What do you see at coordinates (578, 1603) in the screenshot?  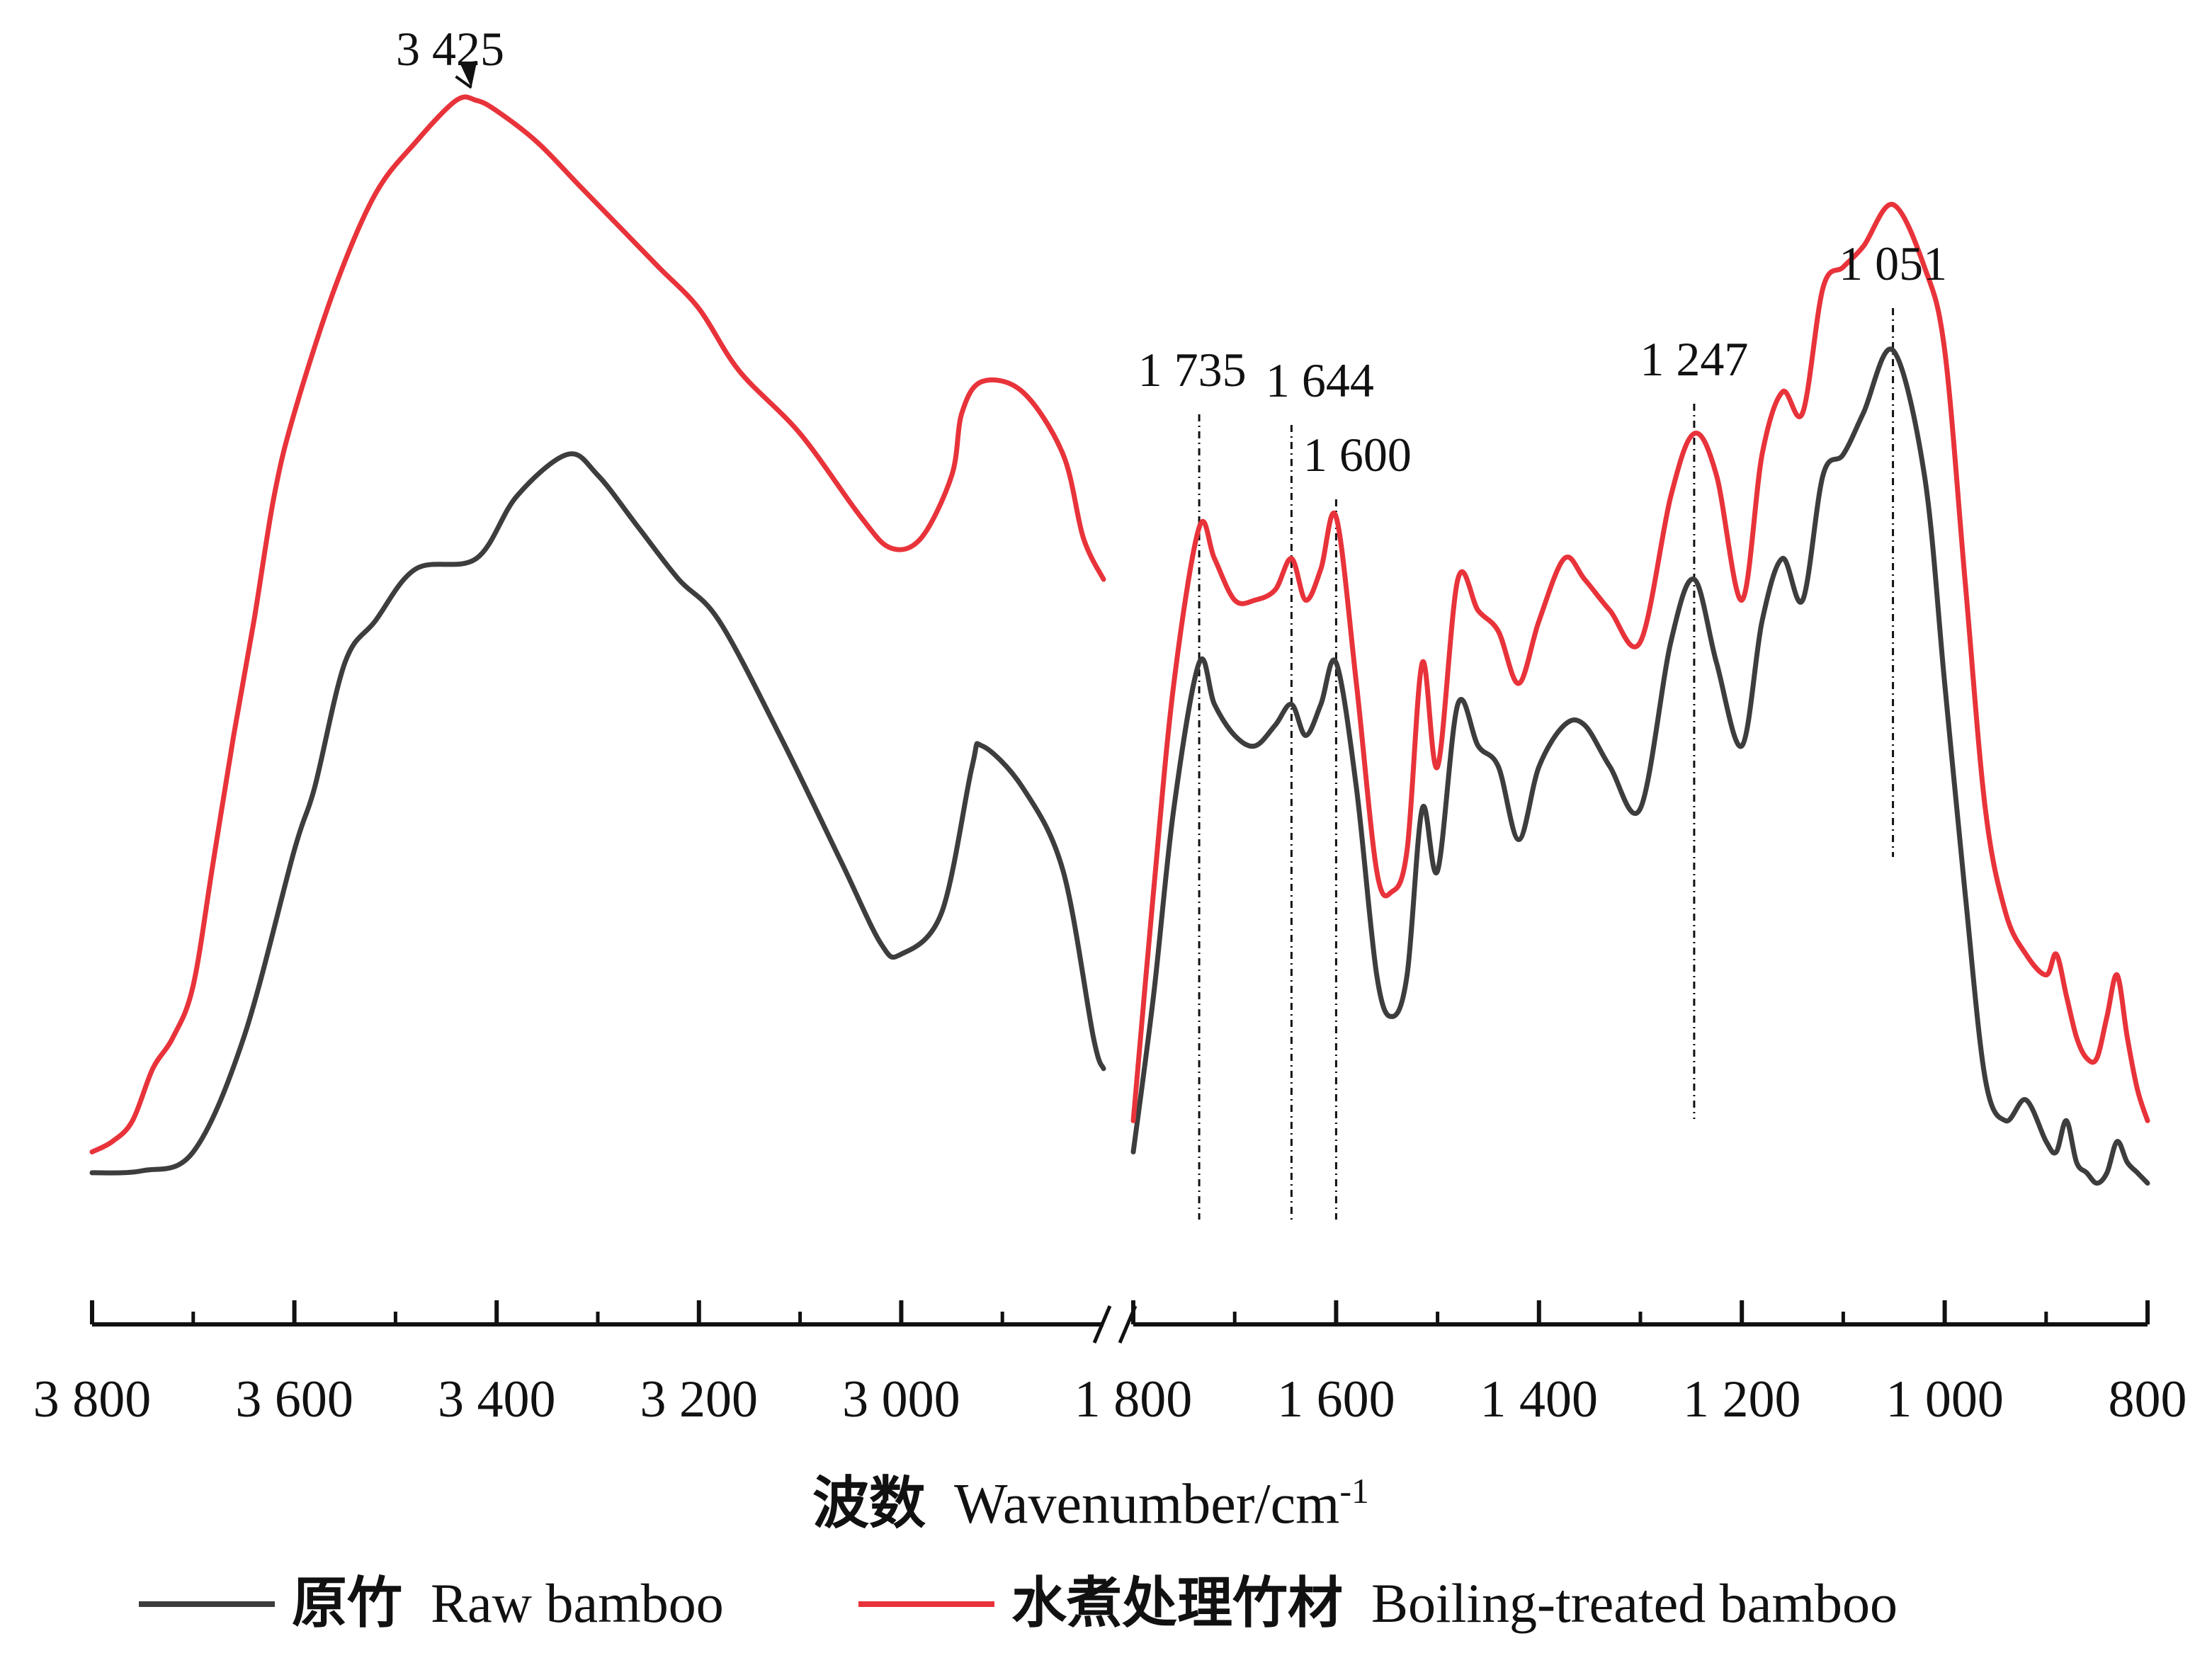 I see `legend-label-en: Raw bamboo` at bounding box center [578, 1603].